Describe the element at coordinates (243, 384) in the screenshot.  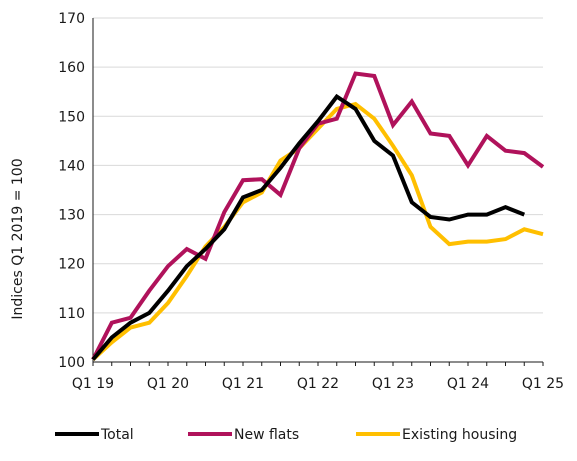
I see `x-tick-label: Q1 21` at that location.